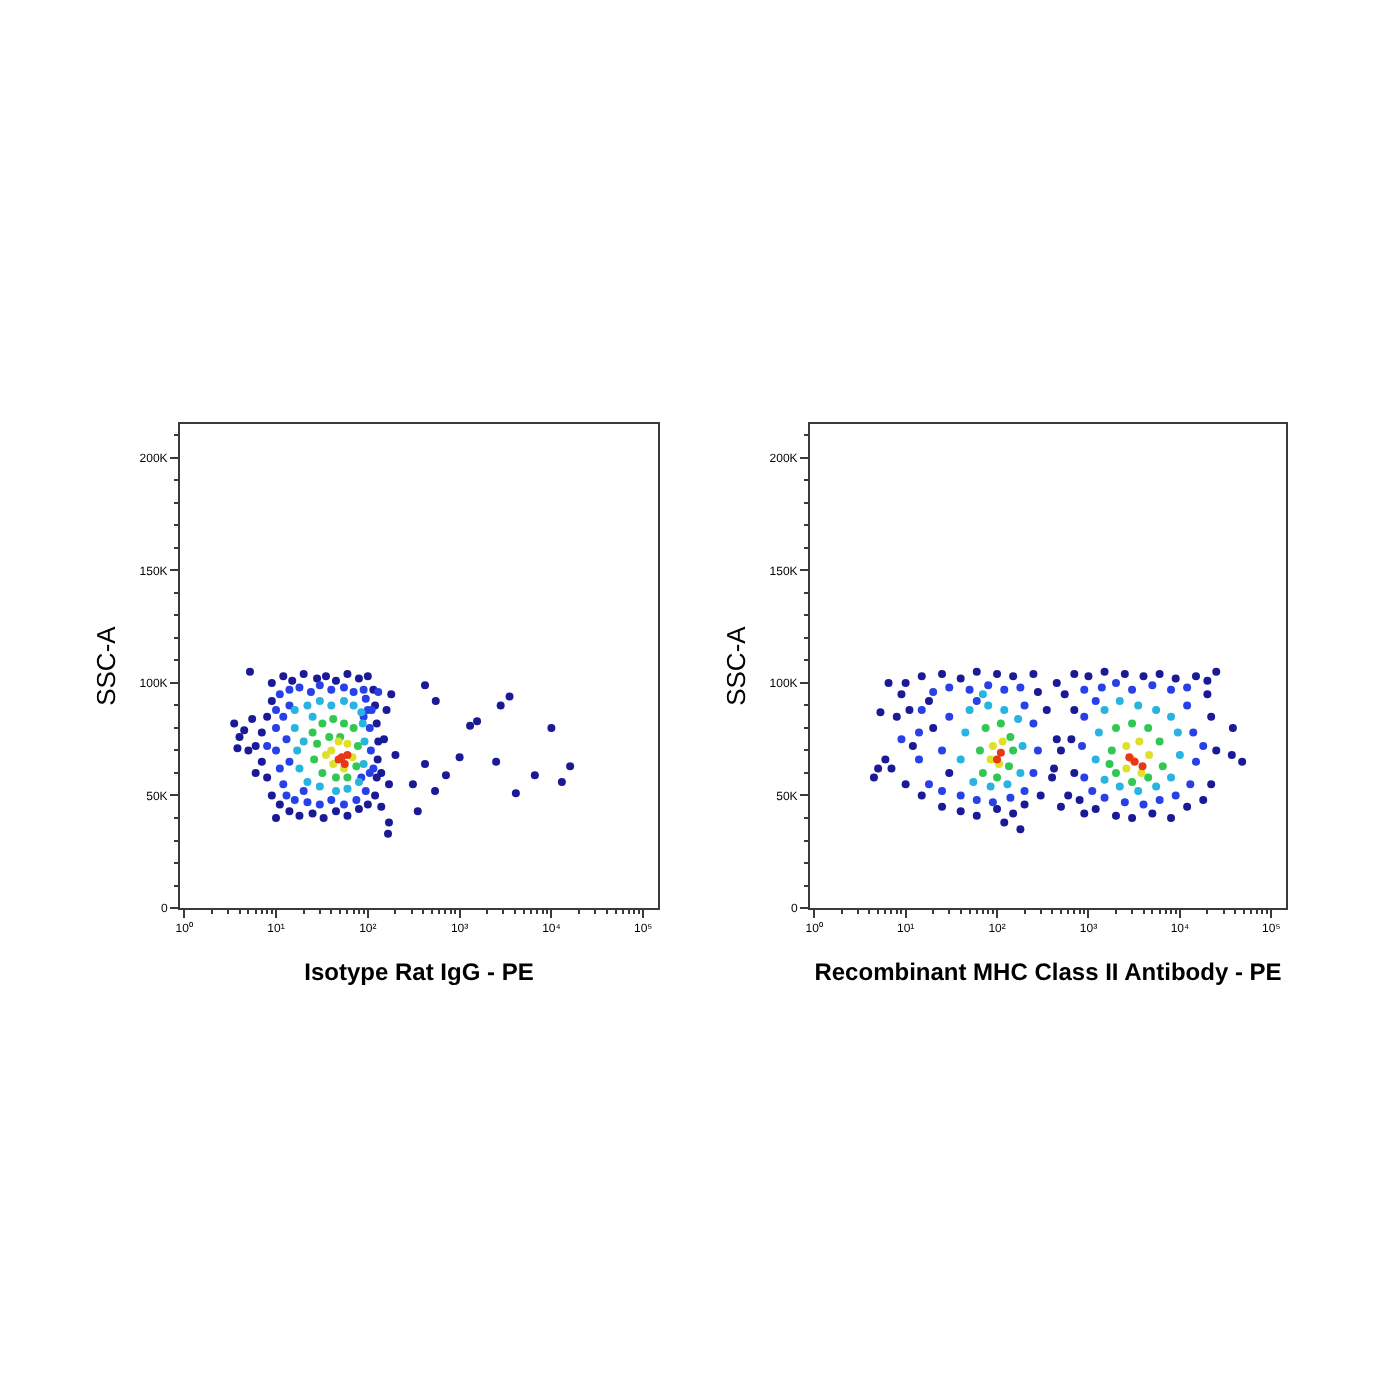 The height and width of the screenshot is (1400, 1400). What do you see at coordinates (419, 972) in the screenshot?
I see `x-axis-title: Isotype Rat IgG - PE` at bounding box center [419, 972].